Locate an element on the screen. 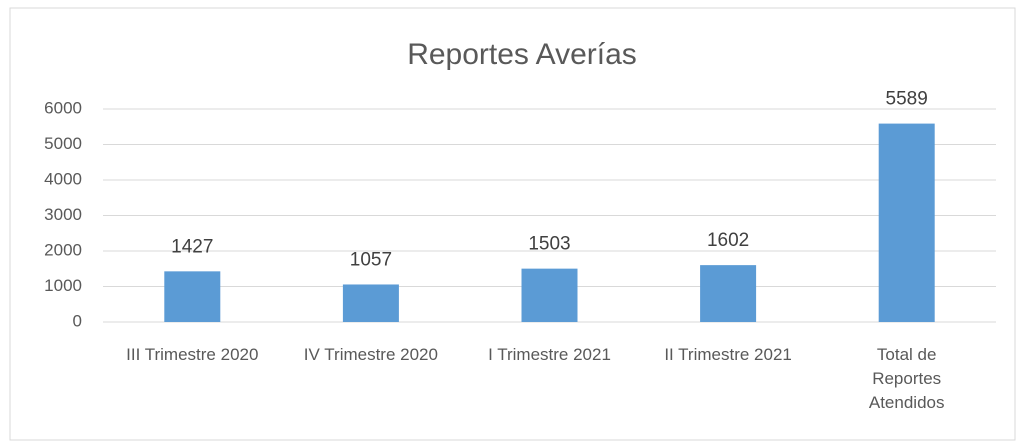 The width and height of the screenshot is (1017, 442). data-label: 1427 is located at coordinates (192, 246).